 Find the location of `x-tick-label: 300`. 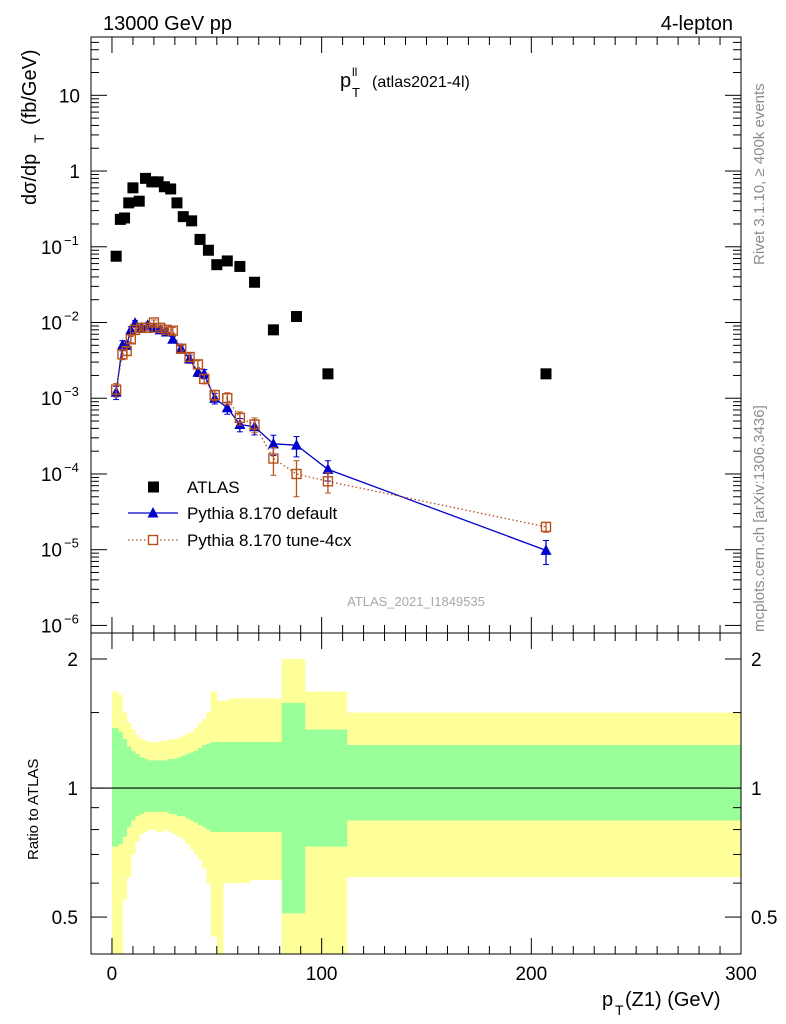

x-tick-label: 300 is located at coordinates (741, 974).